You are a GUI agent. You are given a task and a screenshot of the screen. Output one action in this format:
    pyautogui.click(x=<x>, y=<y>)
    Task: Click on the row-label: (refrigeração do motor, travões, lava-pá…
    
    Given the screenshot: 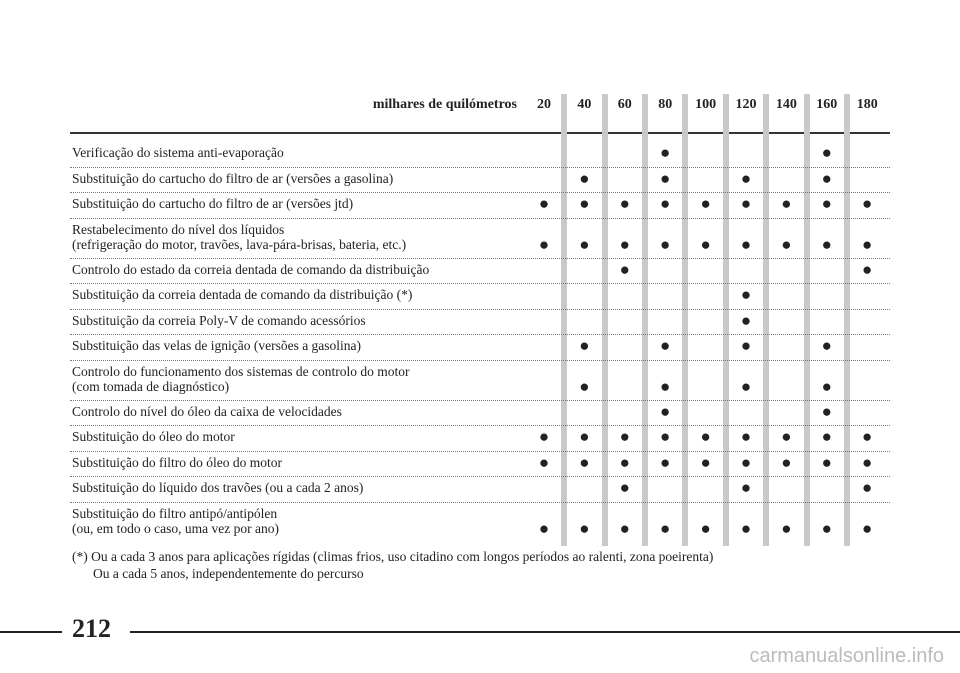 What is the action you would take?
    pyautogui.click(x=239, y=244)
    